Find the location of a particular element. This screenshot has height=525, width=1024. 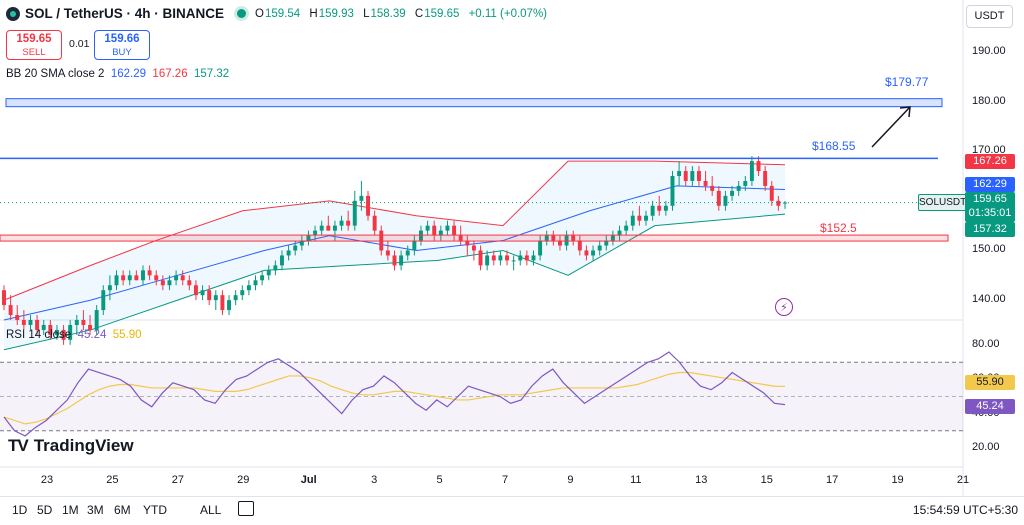

close-value: 159.65 is located at coordinates (442, 13).